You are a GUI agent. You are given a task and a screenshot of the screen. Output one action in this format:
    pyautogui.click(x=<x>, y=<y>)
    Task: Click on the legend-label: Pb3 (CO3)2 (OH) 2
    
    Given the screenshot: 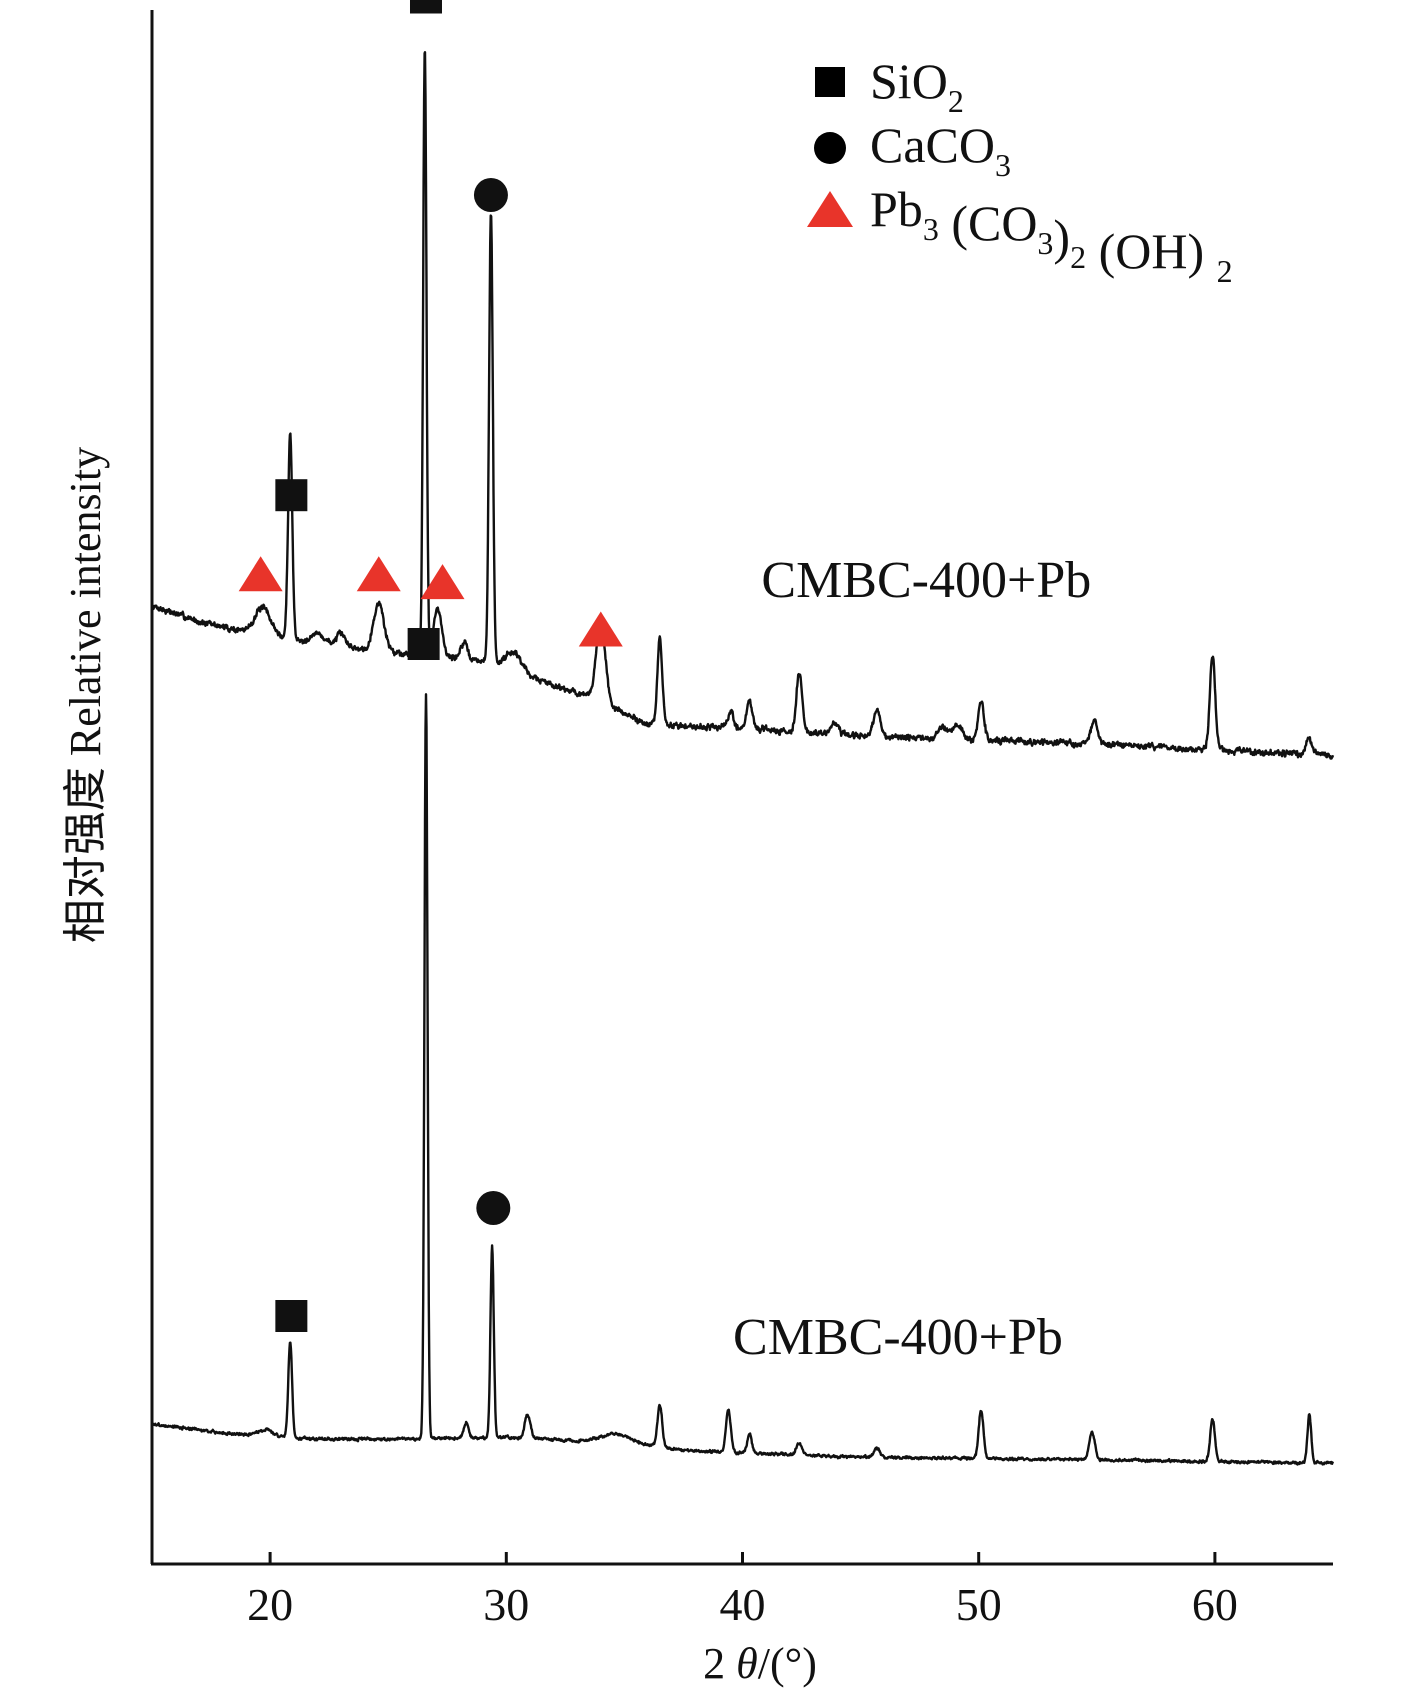 What is the action you would take?
    pyautogui.click(x=1051, y=235)
    